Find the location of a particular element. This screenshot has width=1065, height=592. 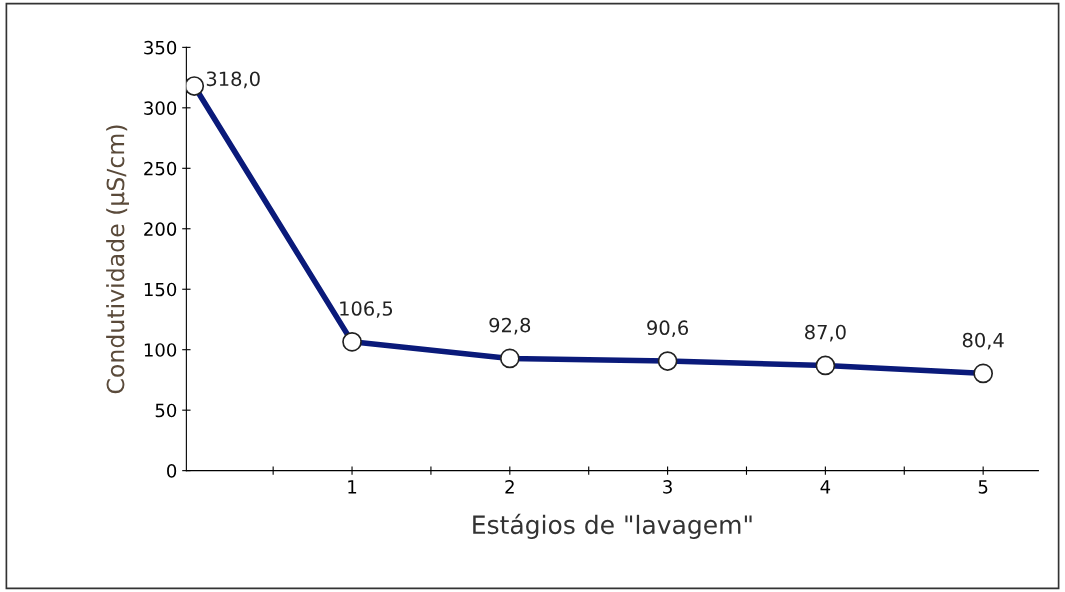

data-label: 90,6 is located at coordinates (668, 329).